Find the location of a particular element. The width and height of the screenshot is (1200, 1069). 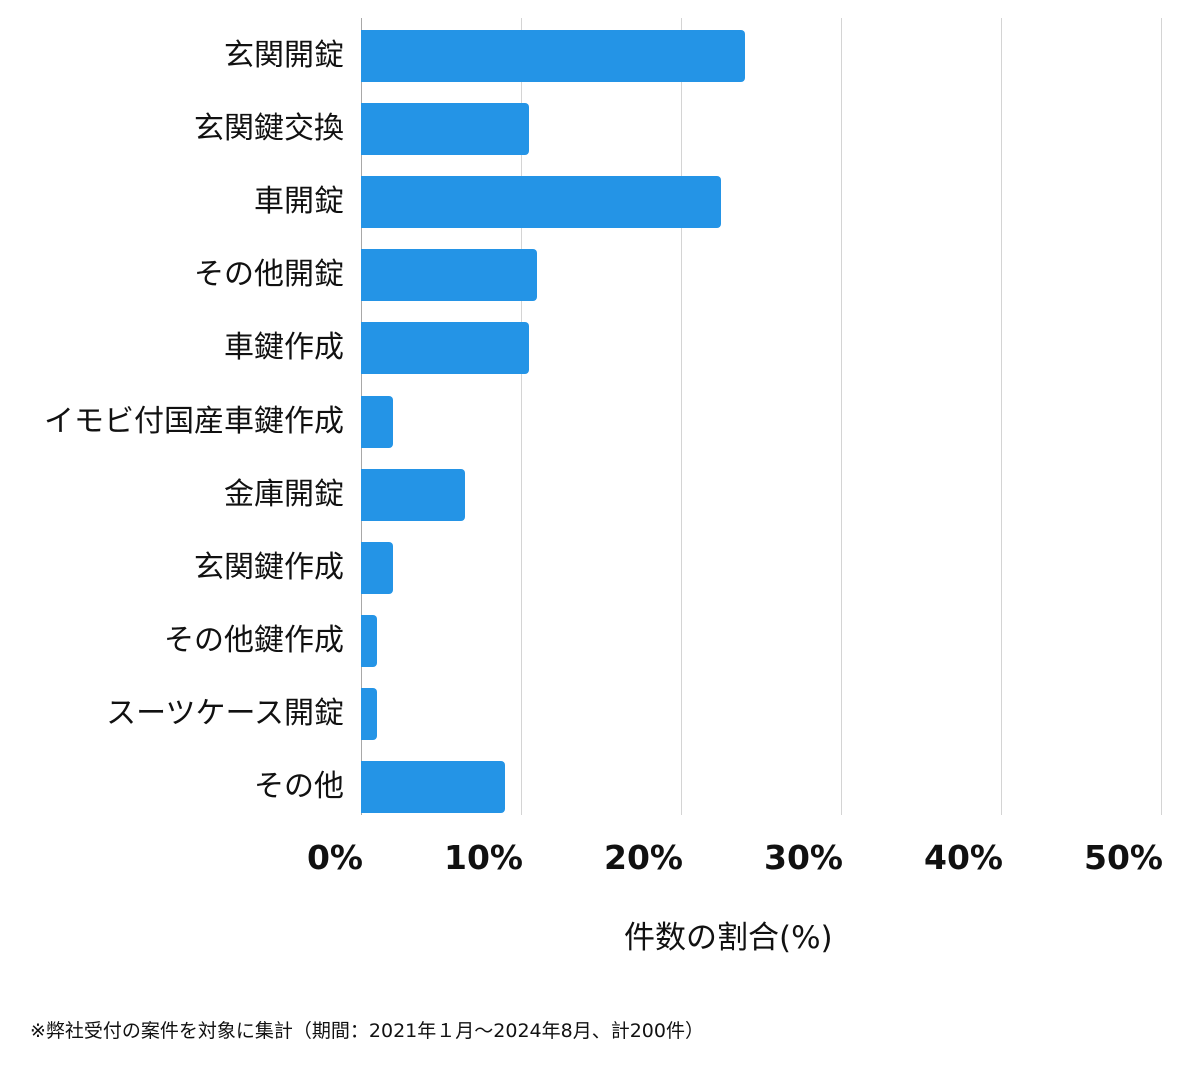

category-label: 玄関開錠 is located at coordinates (284, 55).